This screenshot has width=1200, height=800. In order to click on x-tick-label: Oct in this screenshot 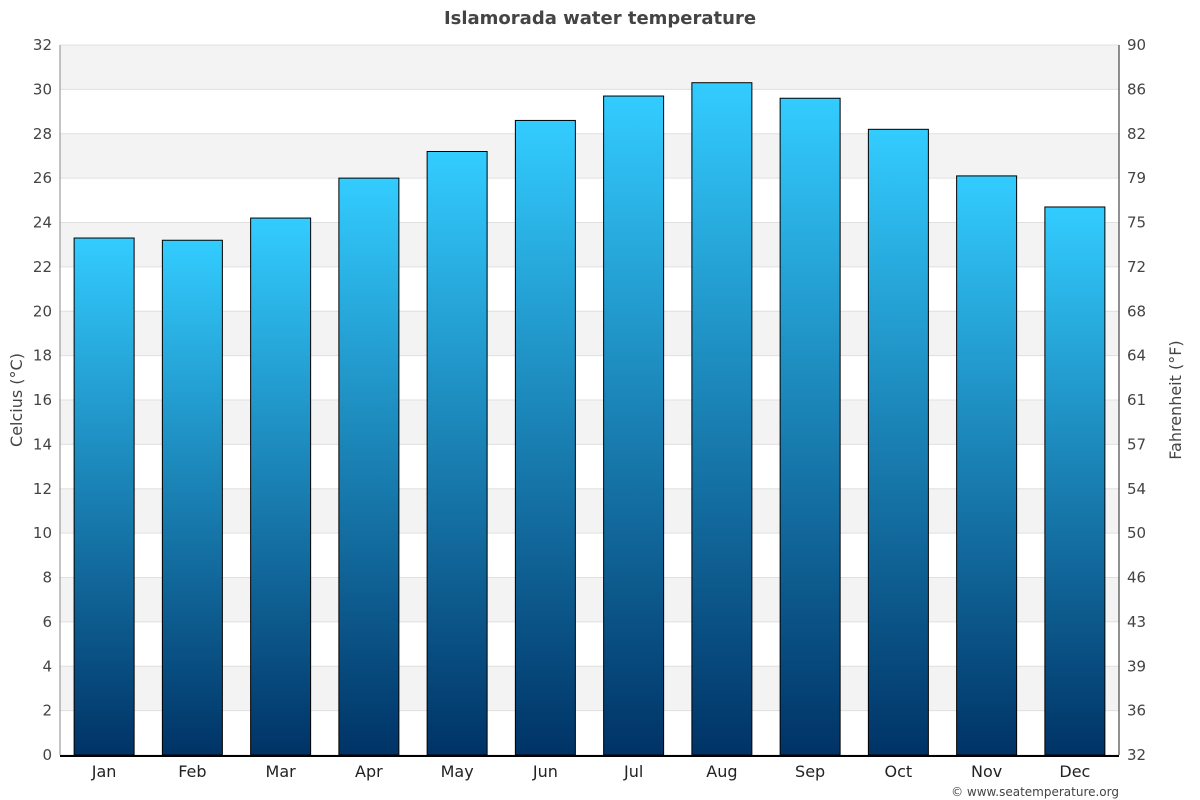, I will do `click(899, 771)`.